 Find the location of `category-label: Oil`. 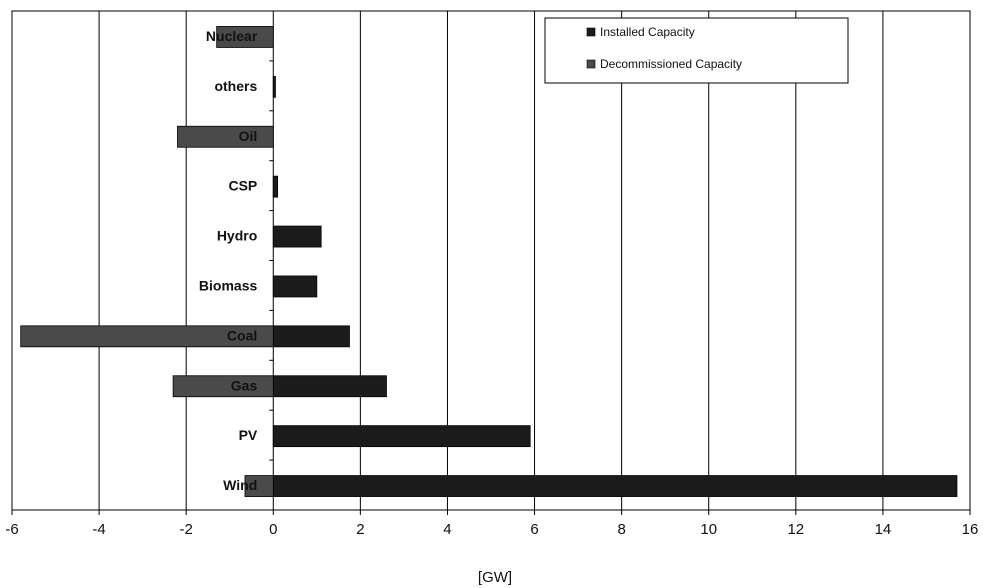

category-label: Oil is located at coordinates (248, 136).